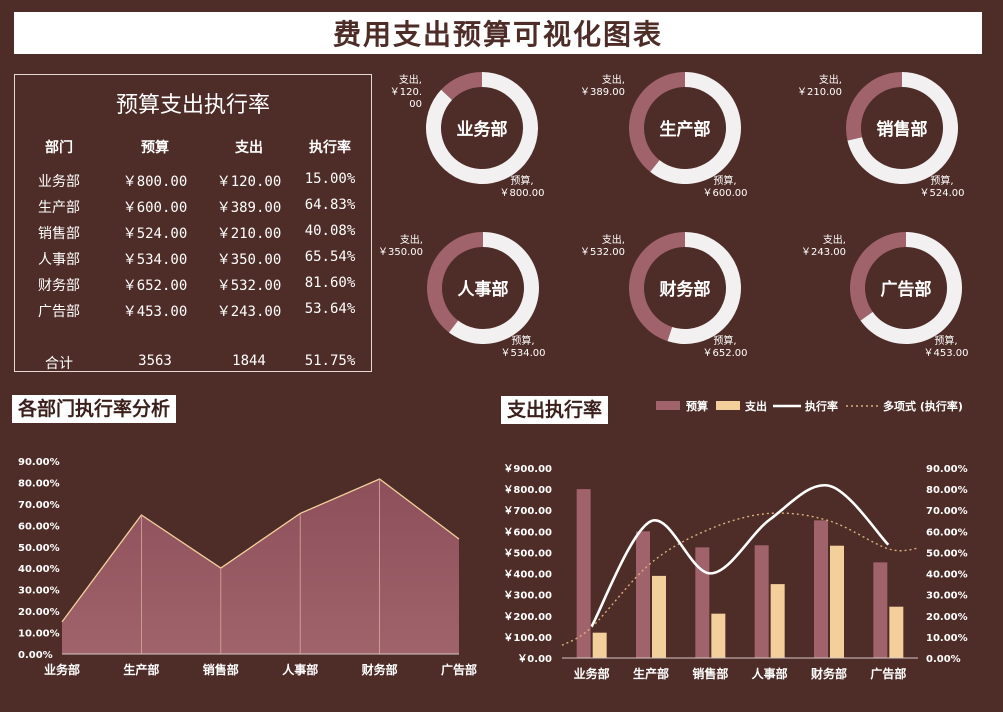 This screenshot has height=712, width=1003. Describe the element at coordinates (59, 260) in the screenshot. I see `cell-dept: 人事部` at that location.